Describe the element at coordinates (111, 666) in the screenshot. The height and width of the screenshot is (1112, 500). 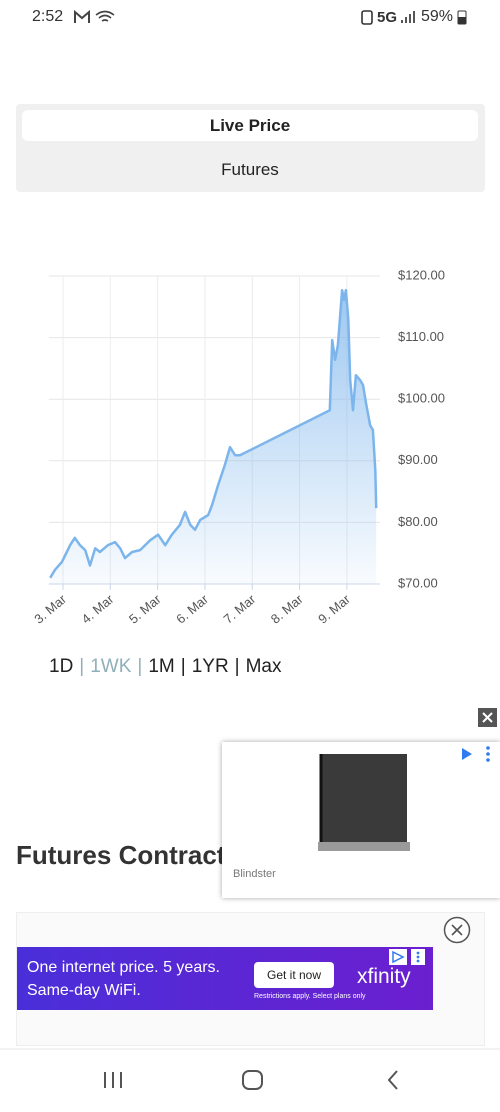
I see `range-button: 1WK` at that location.